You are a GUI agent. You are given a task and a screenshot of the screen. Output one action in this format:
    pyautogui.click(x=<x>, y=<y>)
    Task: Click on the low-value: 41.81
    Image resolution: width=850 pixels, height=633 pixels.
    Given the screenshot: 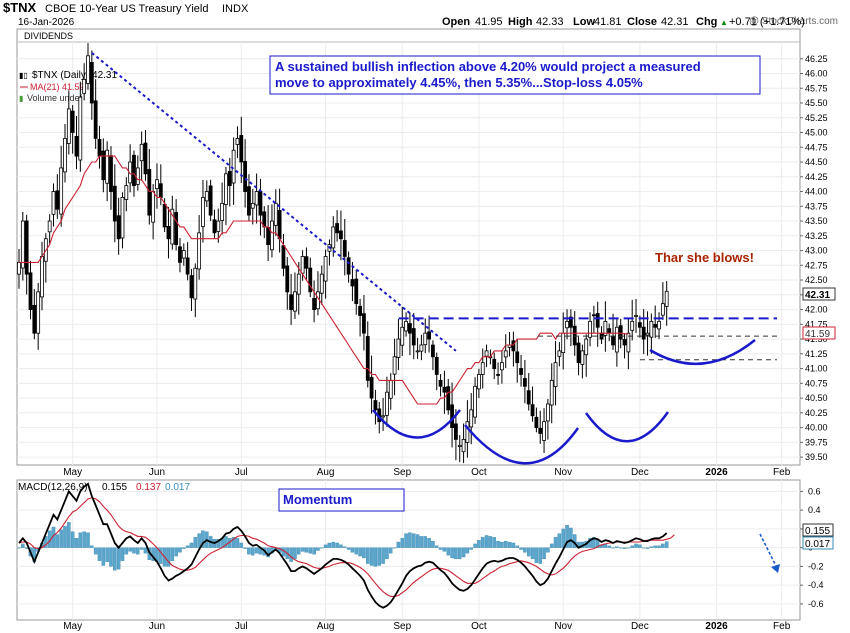 What is the action you would take?
    pyautogui.click(x=608, y=22)
    